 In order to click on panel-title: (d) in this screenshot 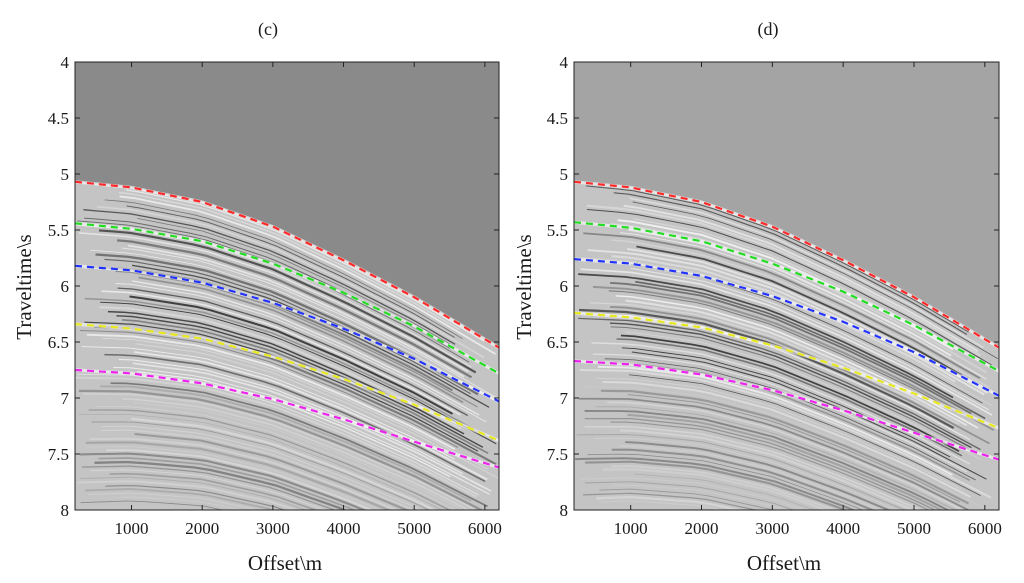, I will do `click(768, 29)`.